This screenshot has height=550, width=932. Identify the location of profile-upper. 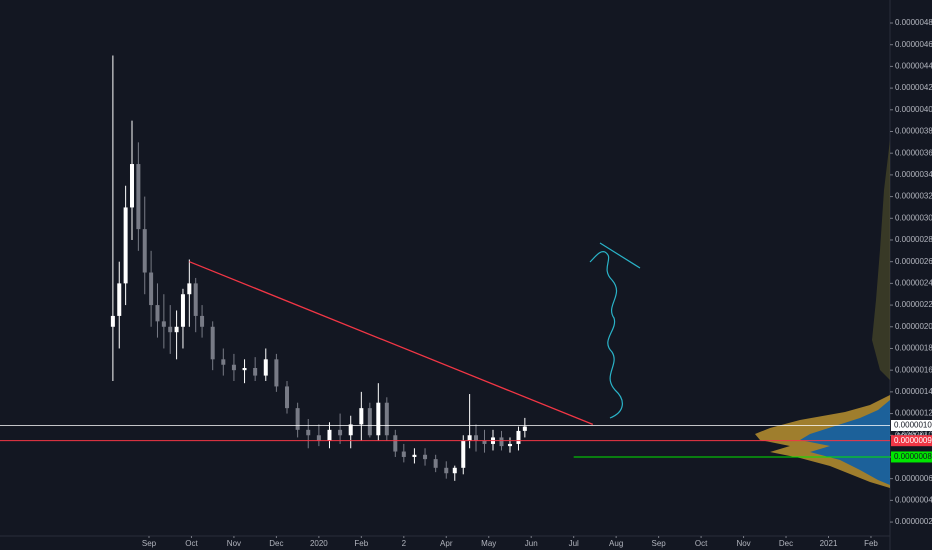
(881, 260).